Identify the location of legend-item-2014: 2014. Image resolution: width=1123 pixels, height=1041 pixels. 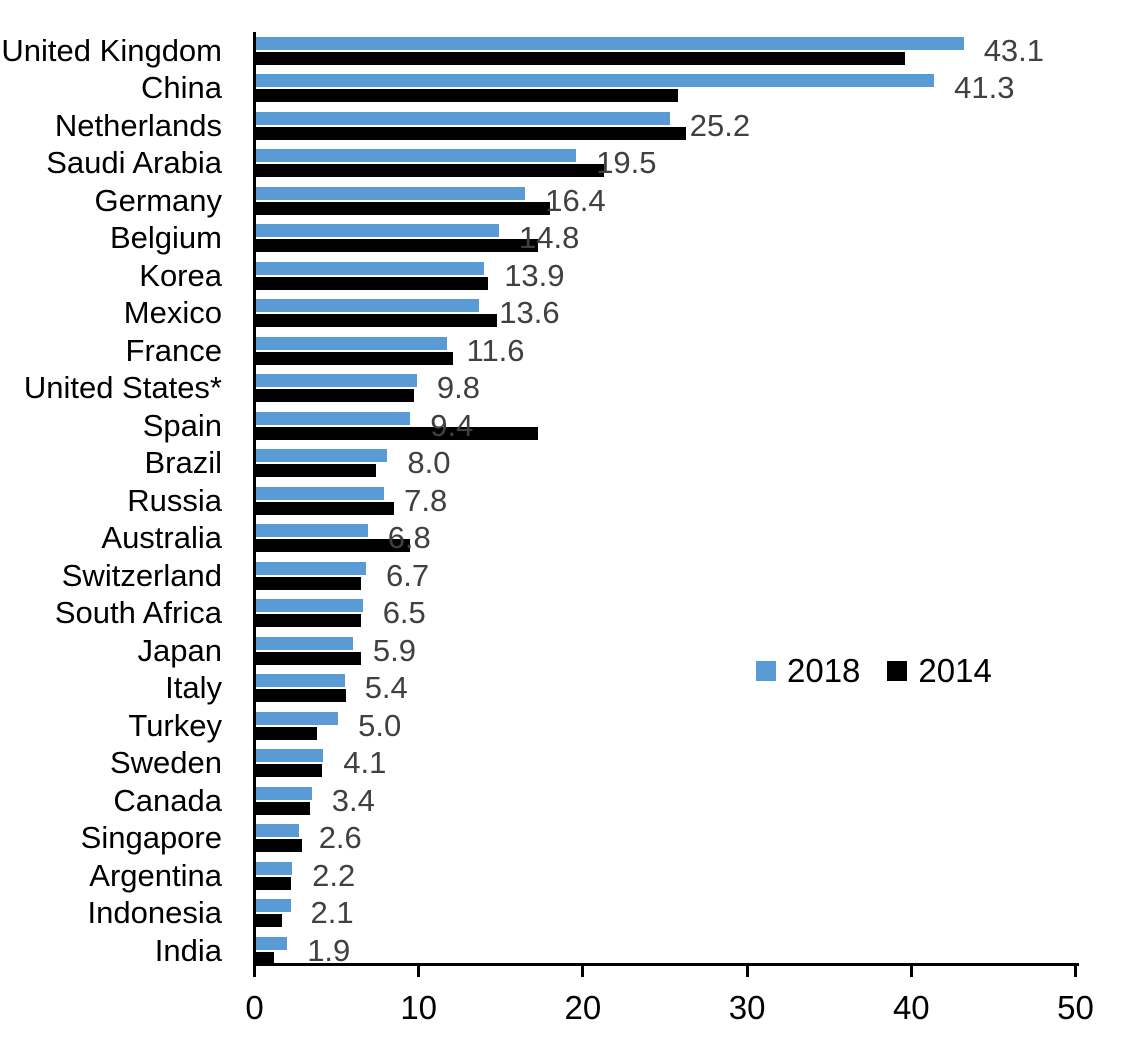
(939, 671).